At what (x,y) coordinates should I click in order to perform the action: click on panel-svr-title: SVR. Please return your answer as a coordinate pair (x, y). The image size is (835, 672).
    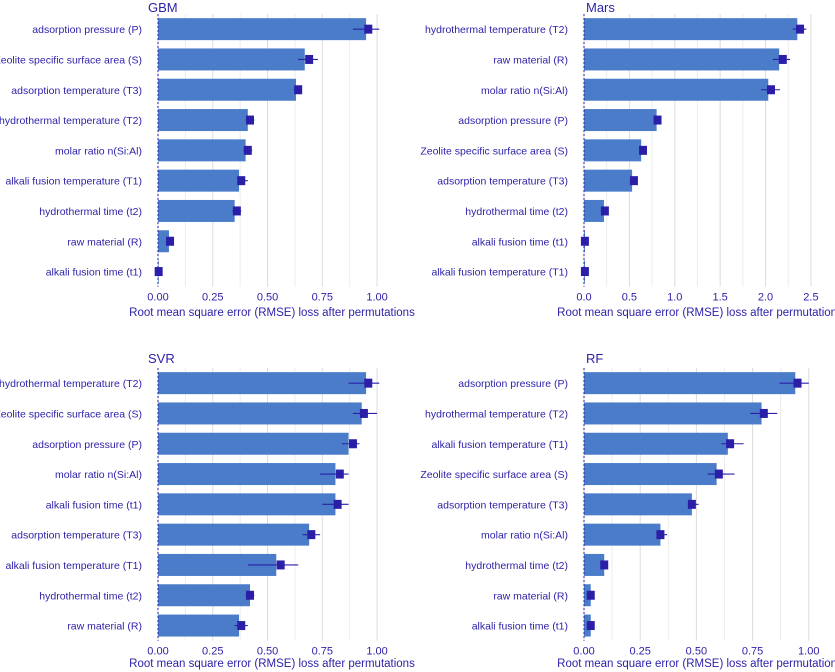
    Looking at the image, I should click on (161, 358).